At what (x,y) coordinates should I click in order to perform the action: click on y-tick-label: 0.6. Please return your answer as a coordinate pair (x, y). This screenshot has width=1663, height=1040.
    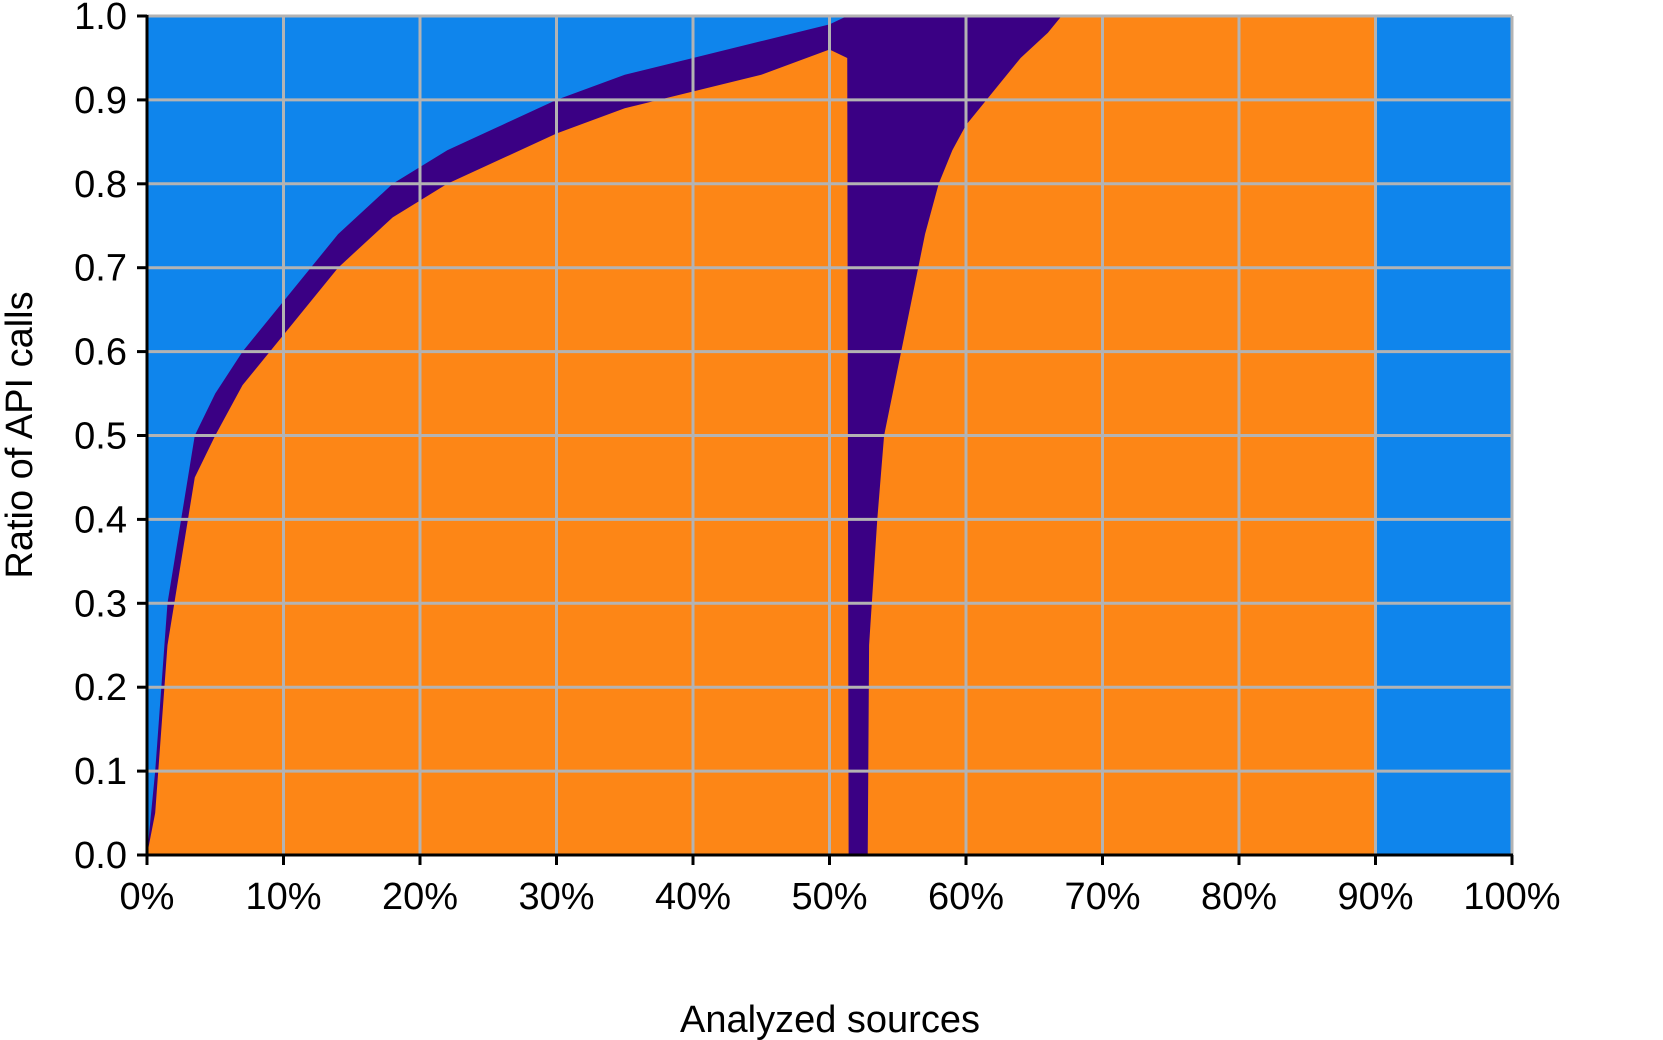
    Looking at the image, I should click on (100, 353).